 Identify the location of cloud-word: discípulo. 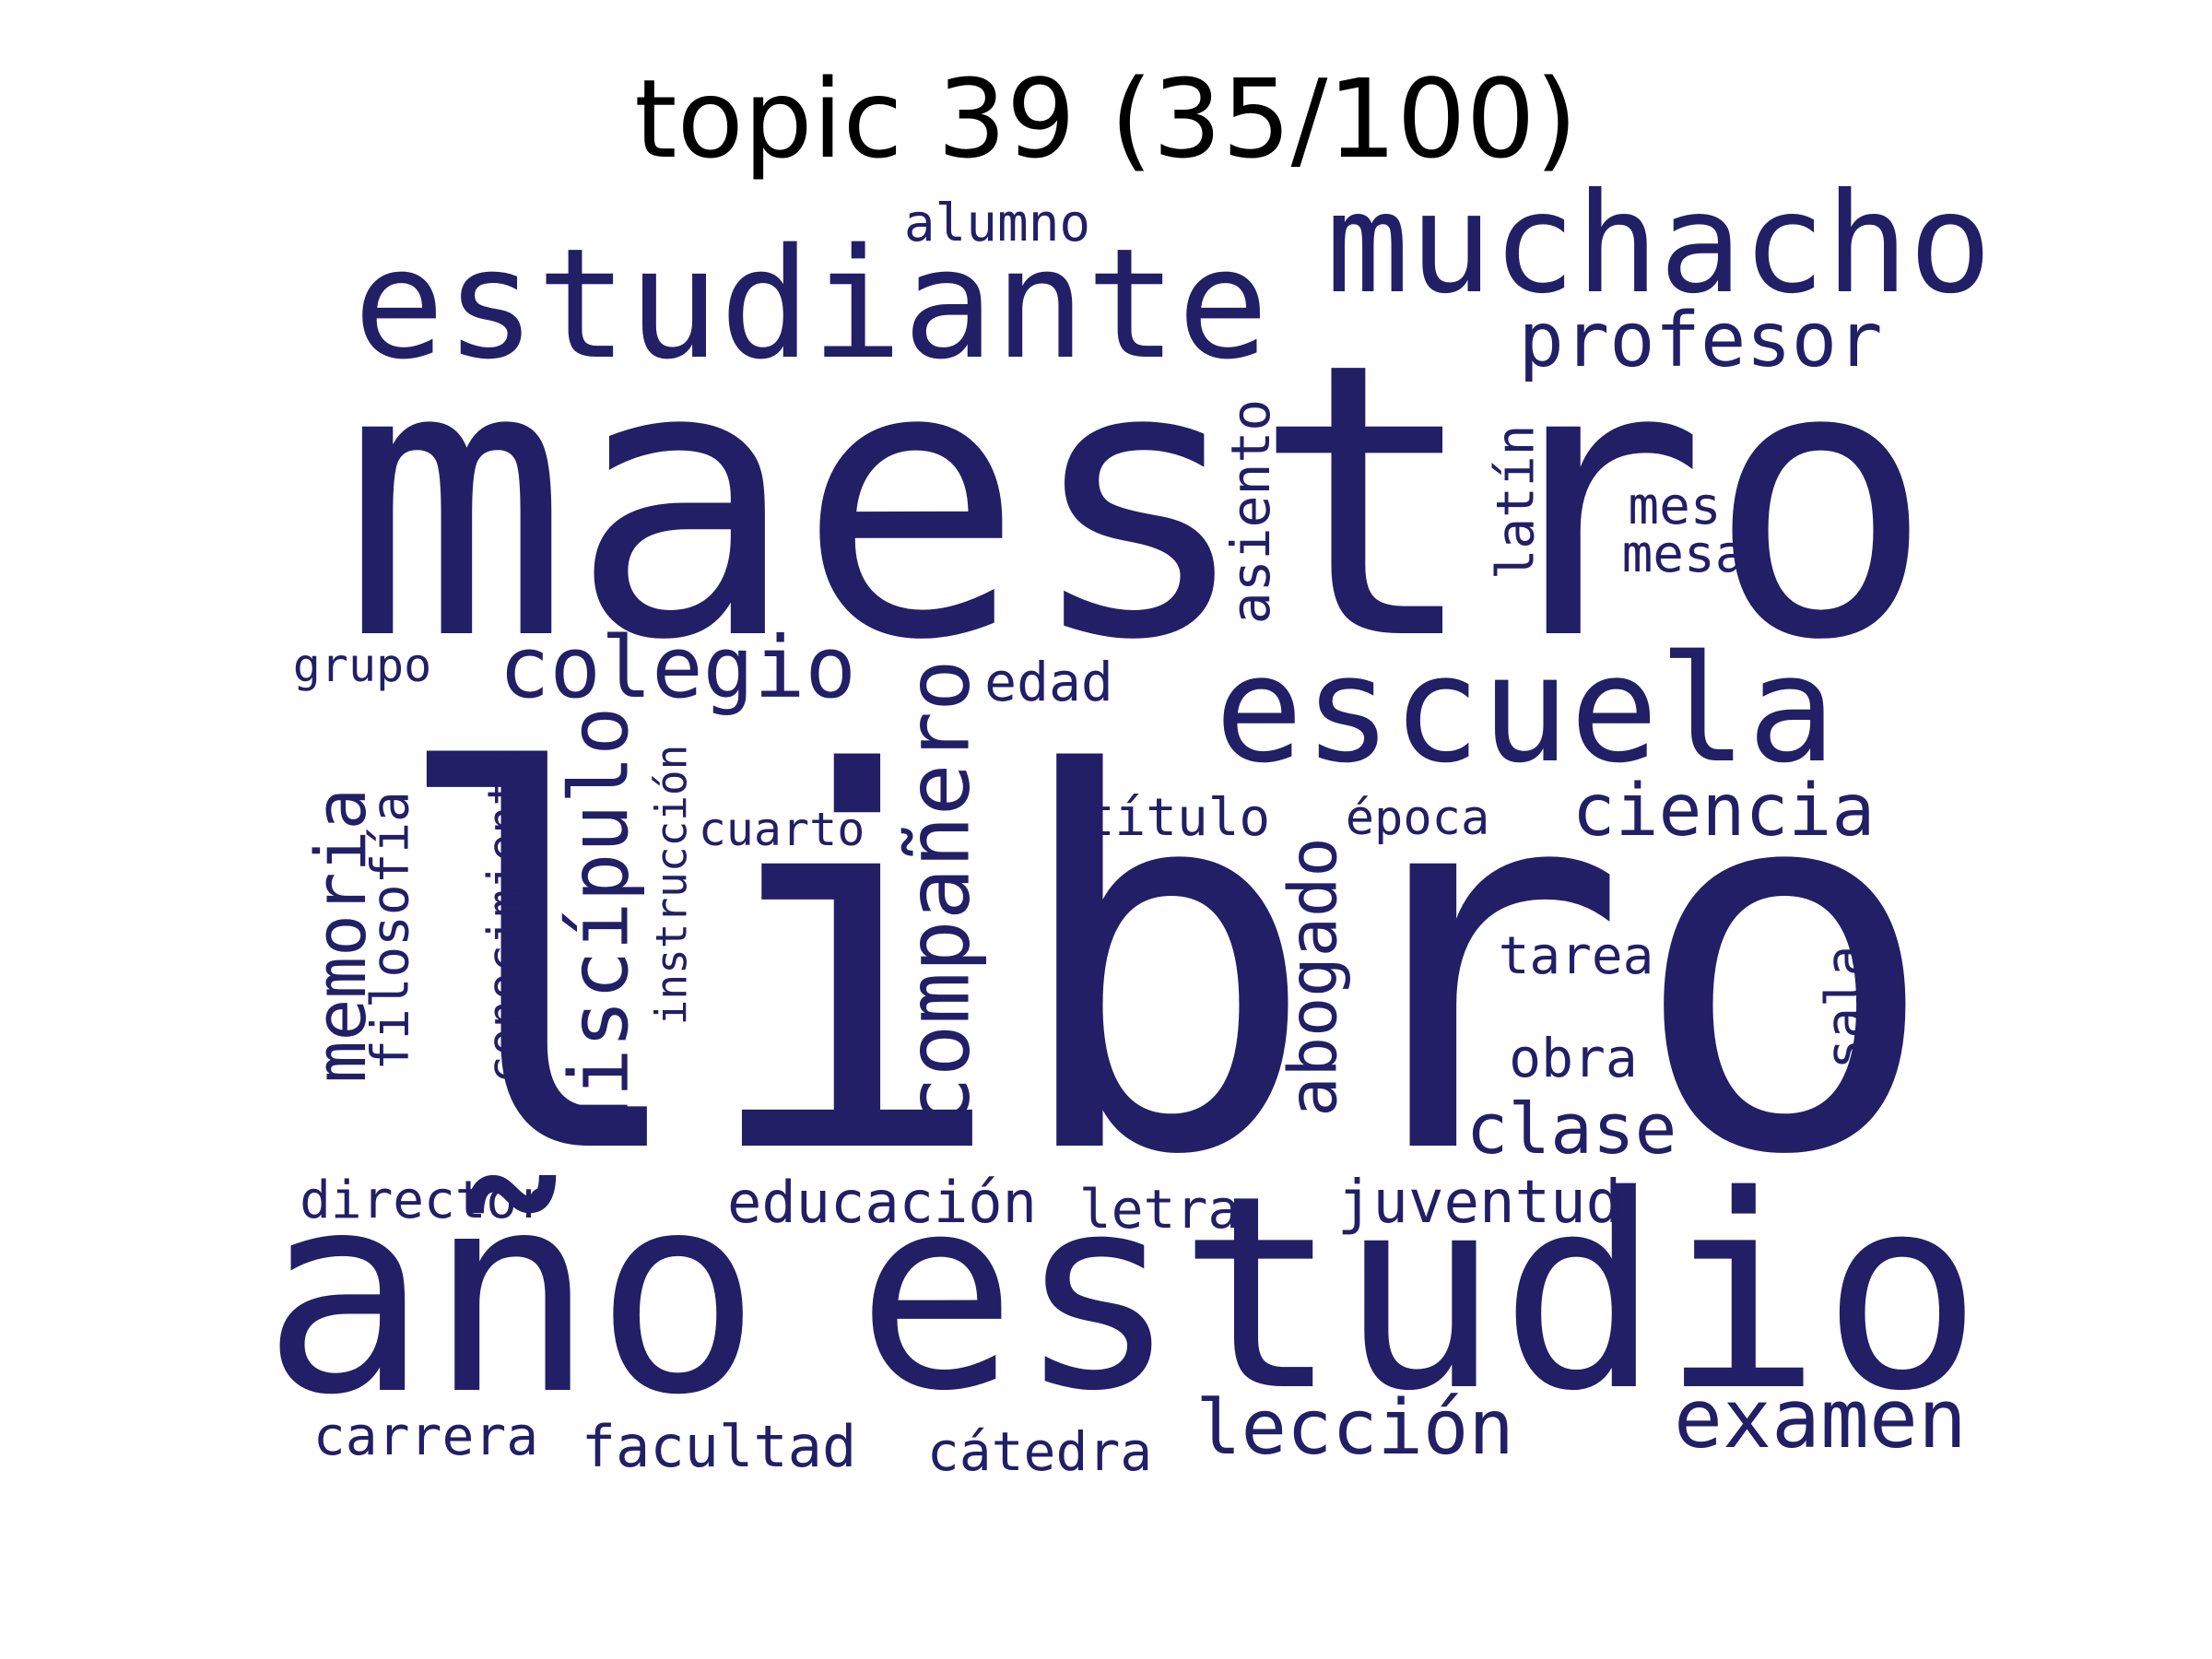
(598, 926).